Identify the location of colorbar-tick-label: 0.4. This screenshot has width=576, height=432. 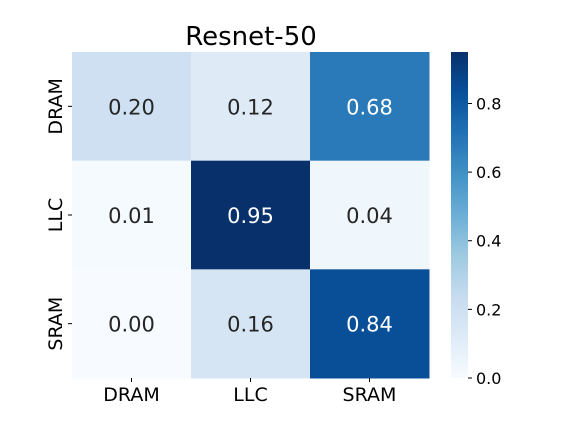
(488, 241).